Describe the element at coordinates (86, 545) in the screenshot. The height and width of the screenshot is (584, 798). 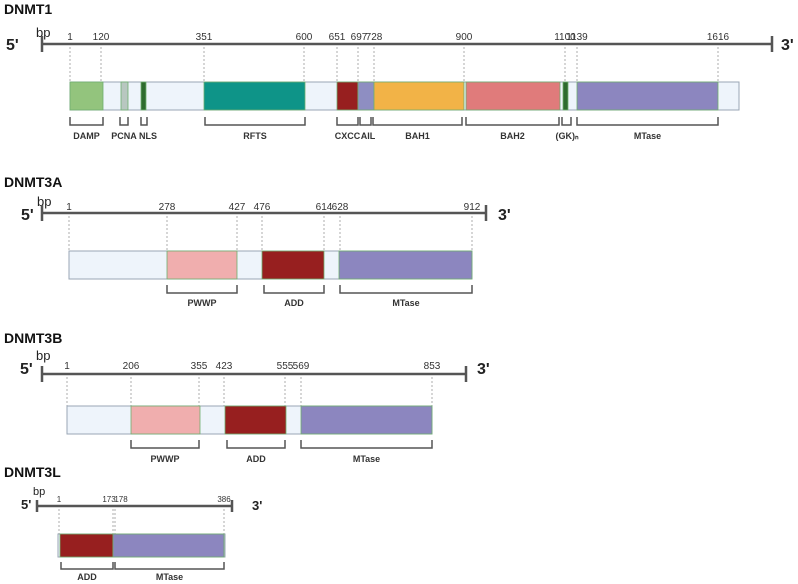
I see `dnmt3l-domain-add` at that location.